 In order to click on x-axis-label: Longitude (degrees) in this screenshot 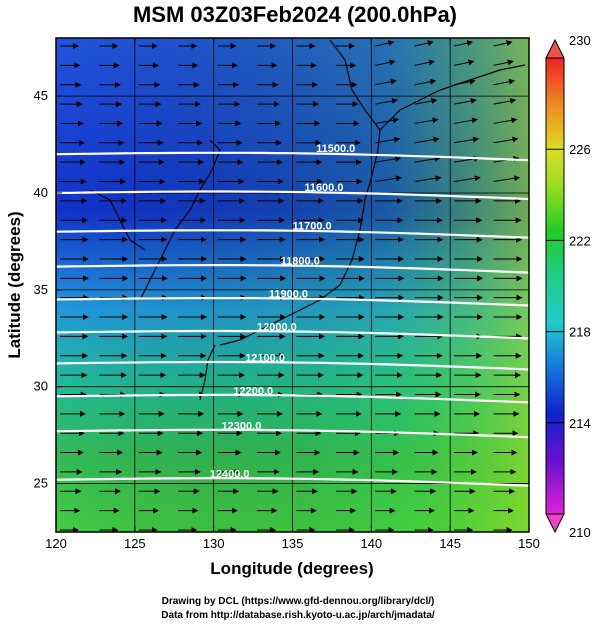, I will do `click(291, 568)`.